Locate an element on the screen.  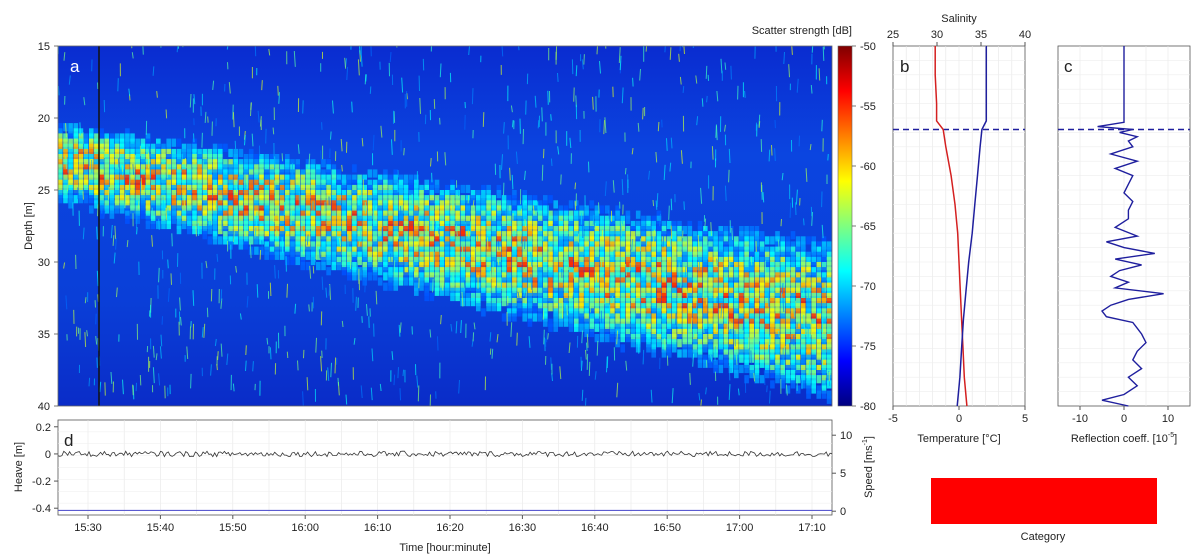
heatmap-y-tick-label: 20 is located at coordinates (44, 119).